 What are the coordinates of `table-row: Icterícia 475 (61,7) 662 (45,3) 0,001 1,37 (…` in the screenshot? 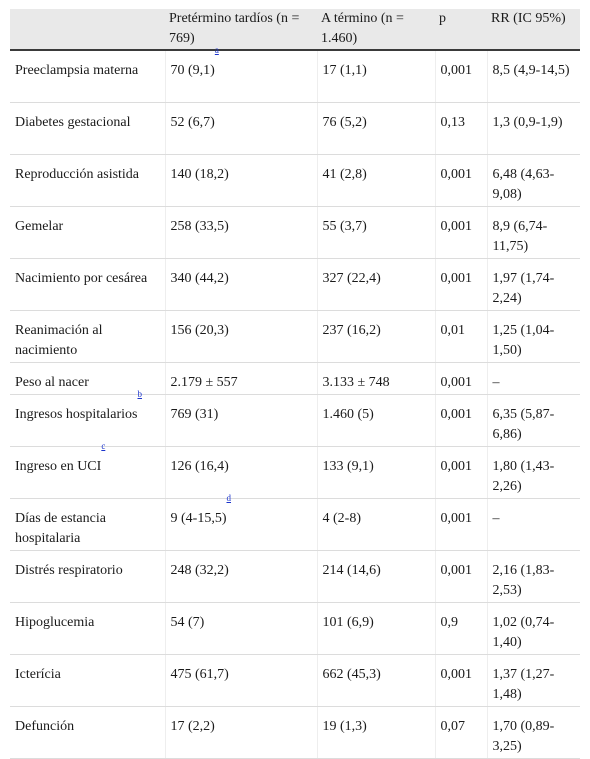 It's located at (295, 680).